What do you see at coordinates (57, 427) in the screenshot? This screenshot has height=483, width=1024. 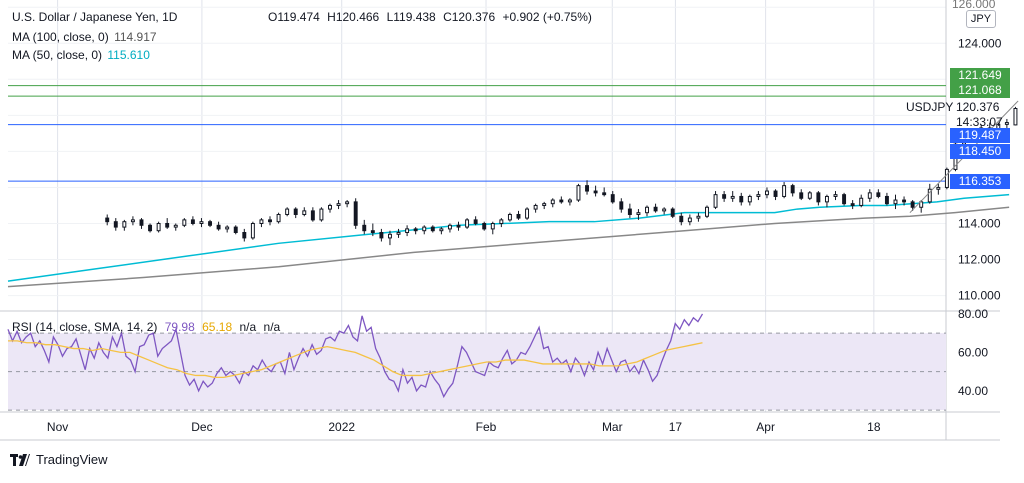 I see `time-tick-label: Nov` at bounding box center [57, 427].